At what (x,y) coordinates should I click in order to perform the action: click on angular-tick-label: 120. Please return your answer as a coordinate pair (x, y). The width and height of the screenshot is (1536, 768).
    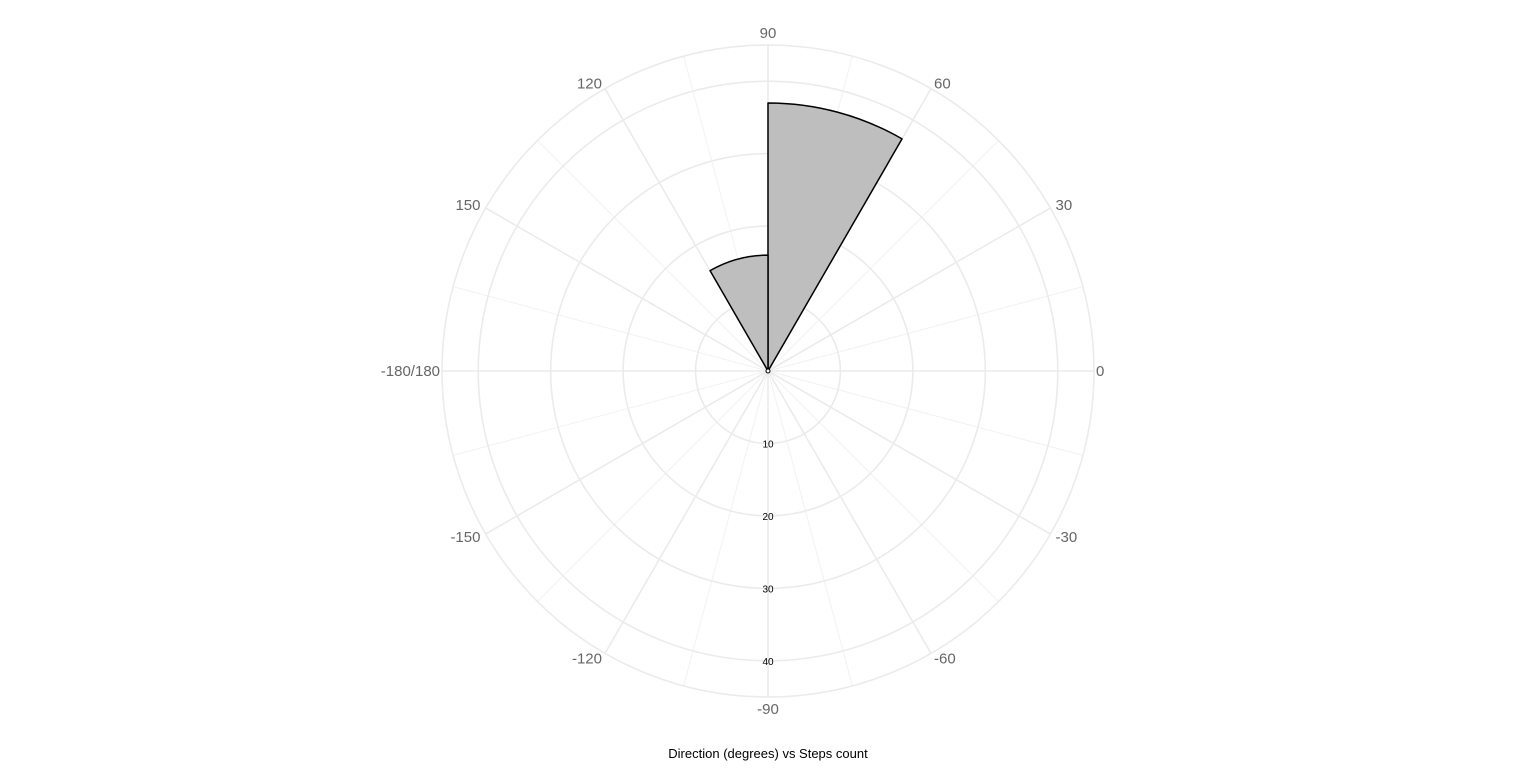
    Looking at the image, I should click on (589, 83).